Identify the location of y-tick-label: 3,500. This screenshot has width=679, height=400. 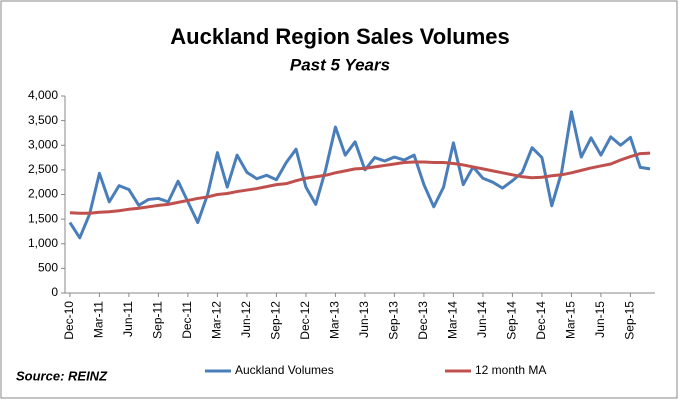
(43, 120).